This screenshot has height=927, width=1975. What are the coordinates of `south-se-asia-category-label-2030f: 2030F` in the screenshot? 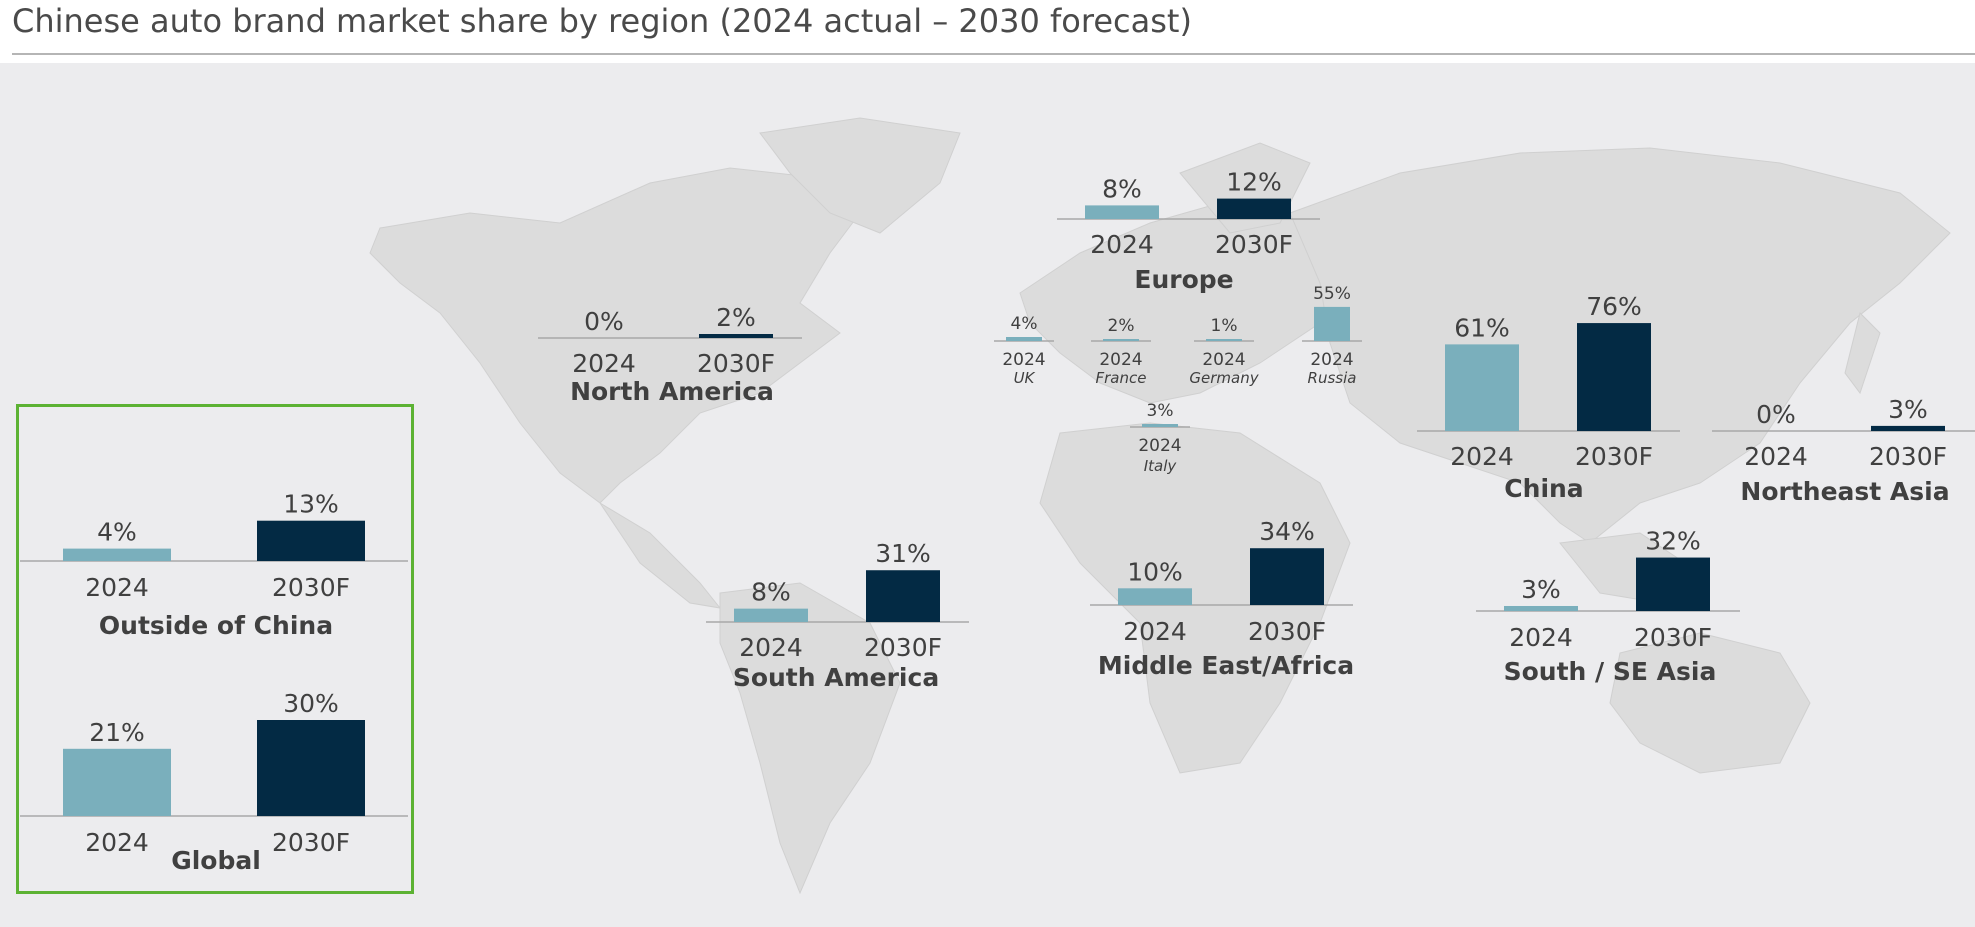 It's located at (1673, 637).